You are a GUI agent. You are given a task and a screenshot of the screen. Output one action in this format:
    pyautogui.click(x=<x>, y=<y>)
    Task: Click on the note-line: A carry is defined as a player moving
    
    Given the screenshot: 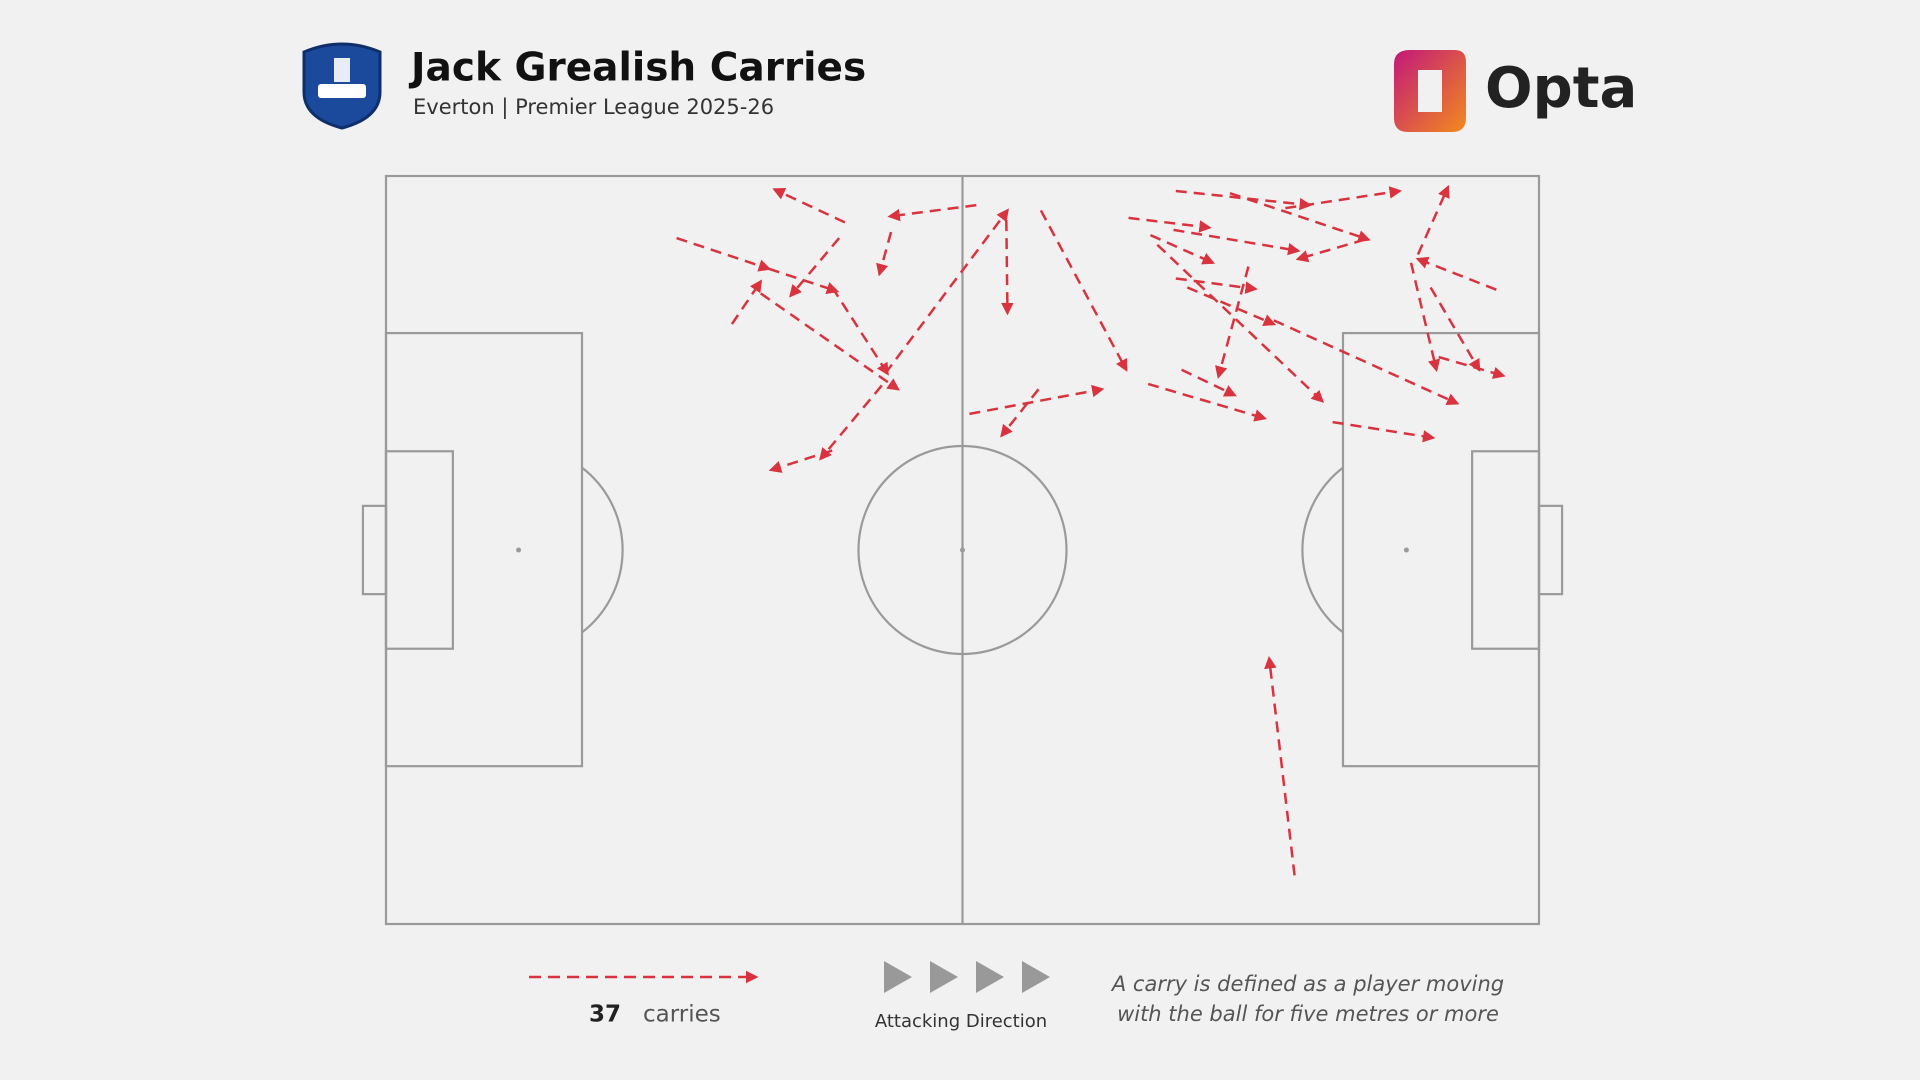 What is the action you would take?
    pyautogui.click(x=1307, y=984)
    